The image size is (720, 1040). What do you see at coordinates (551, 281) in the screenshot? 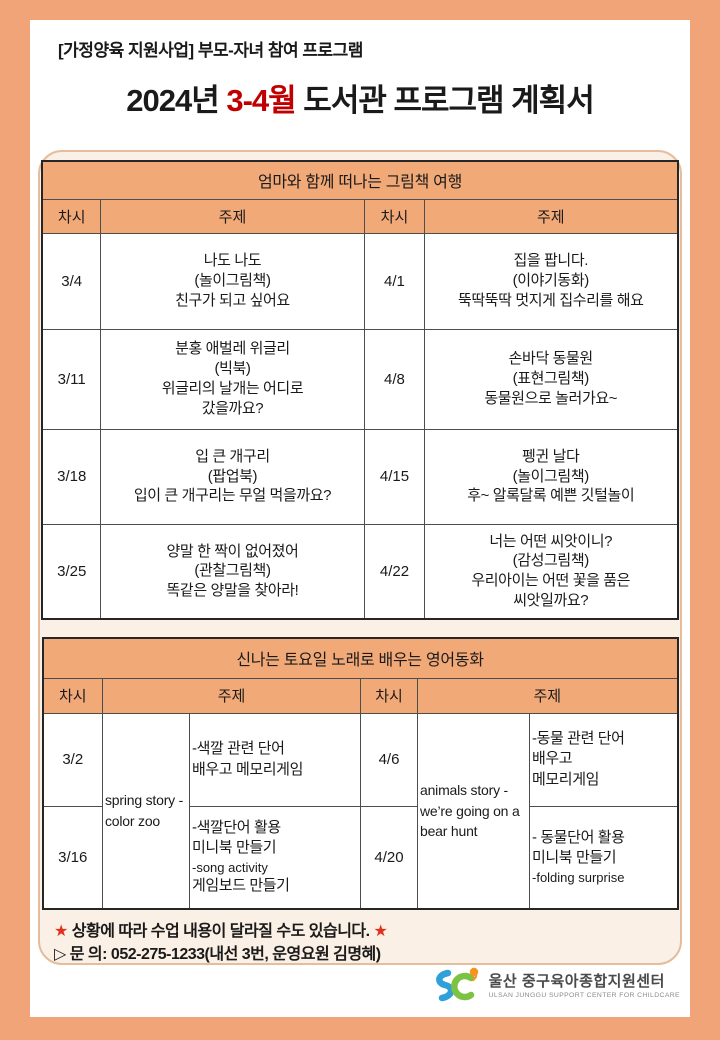
I see `session-topic: 집을 팝니다. (이야기동화) 뚝딱뚝딱 멋지게 집수리를 해요` at bounding box center [551, 281].